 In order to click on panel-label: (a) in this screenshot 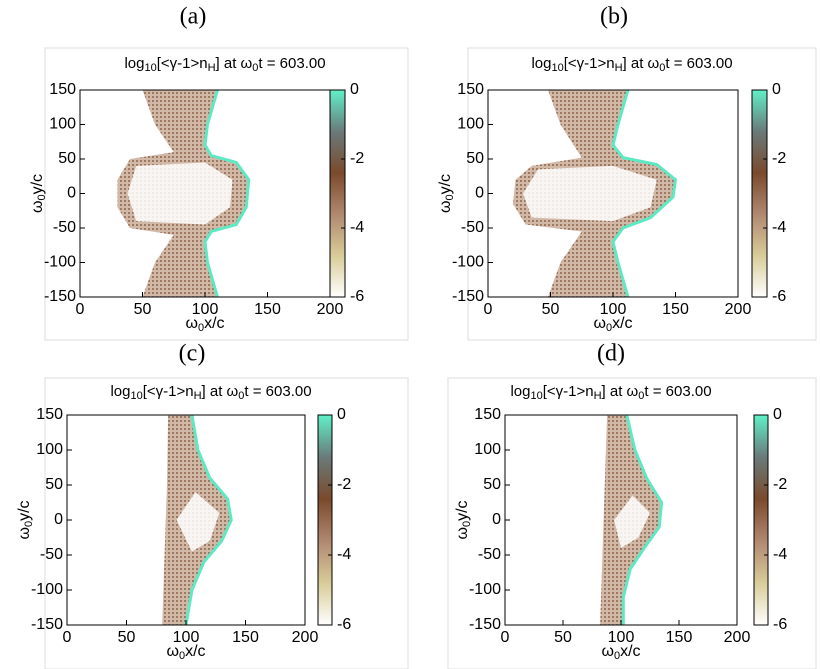, I will do `click(193, 17)`.